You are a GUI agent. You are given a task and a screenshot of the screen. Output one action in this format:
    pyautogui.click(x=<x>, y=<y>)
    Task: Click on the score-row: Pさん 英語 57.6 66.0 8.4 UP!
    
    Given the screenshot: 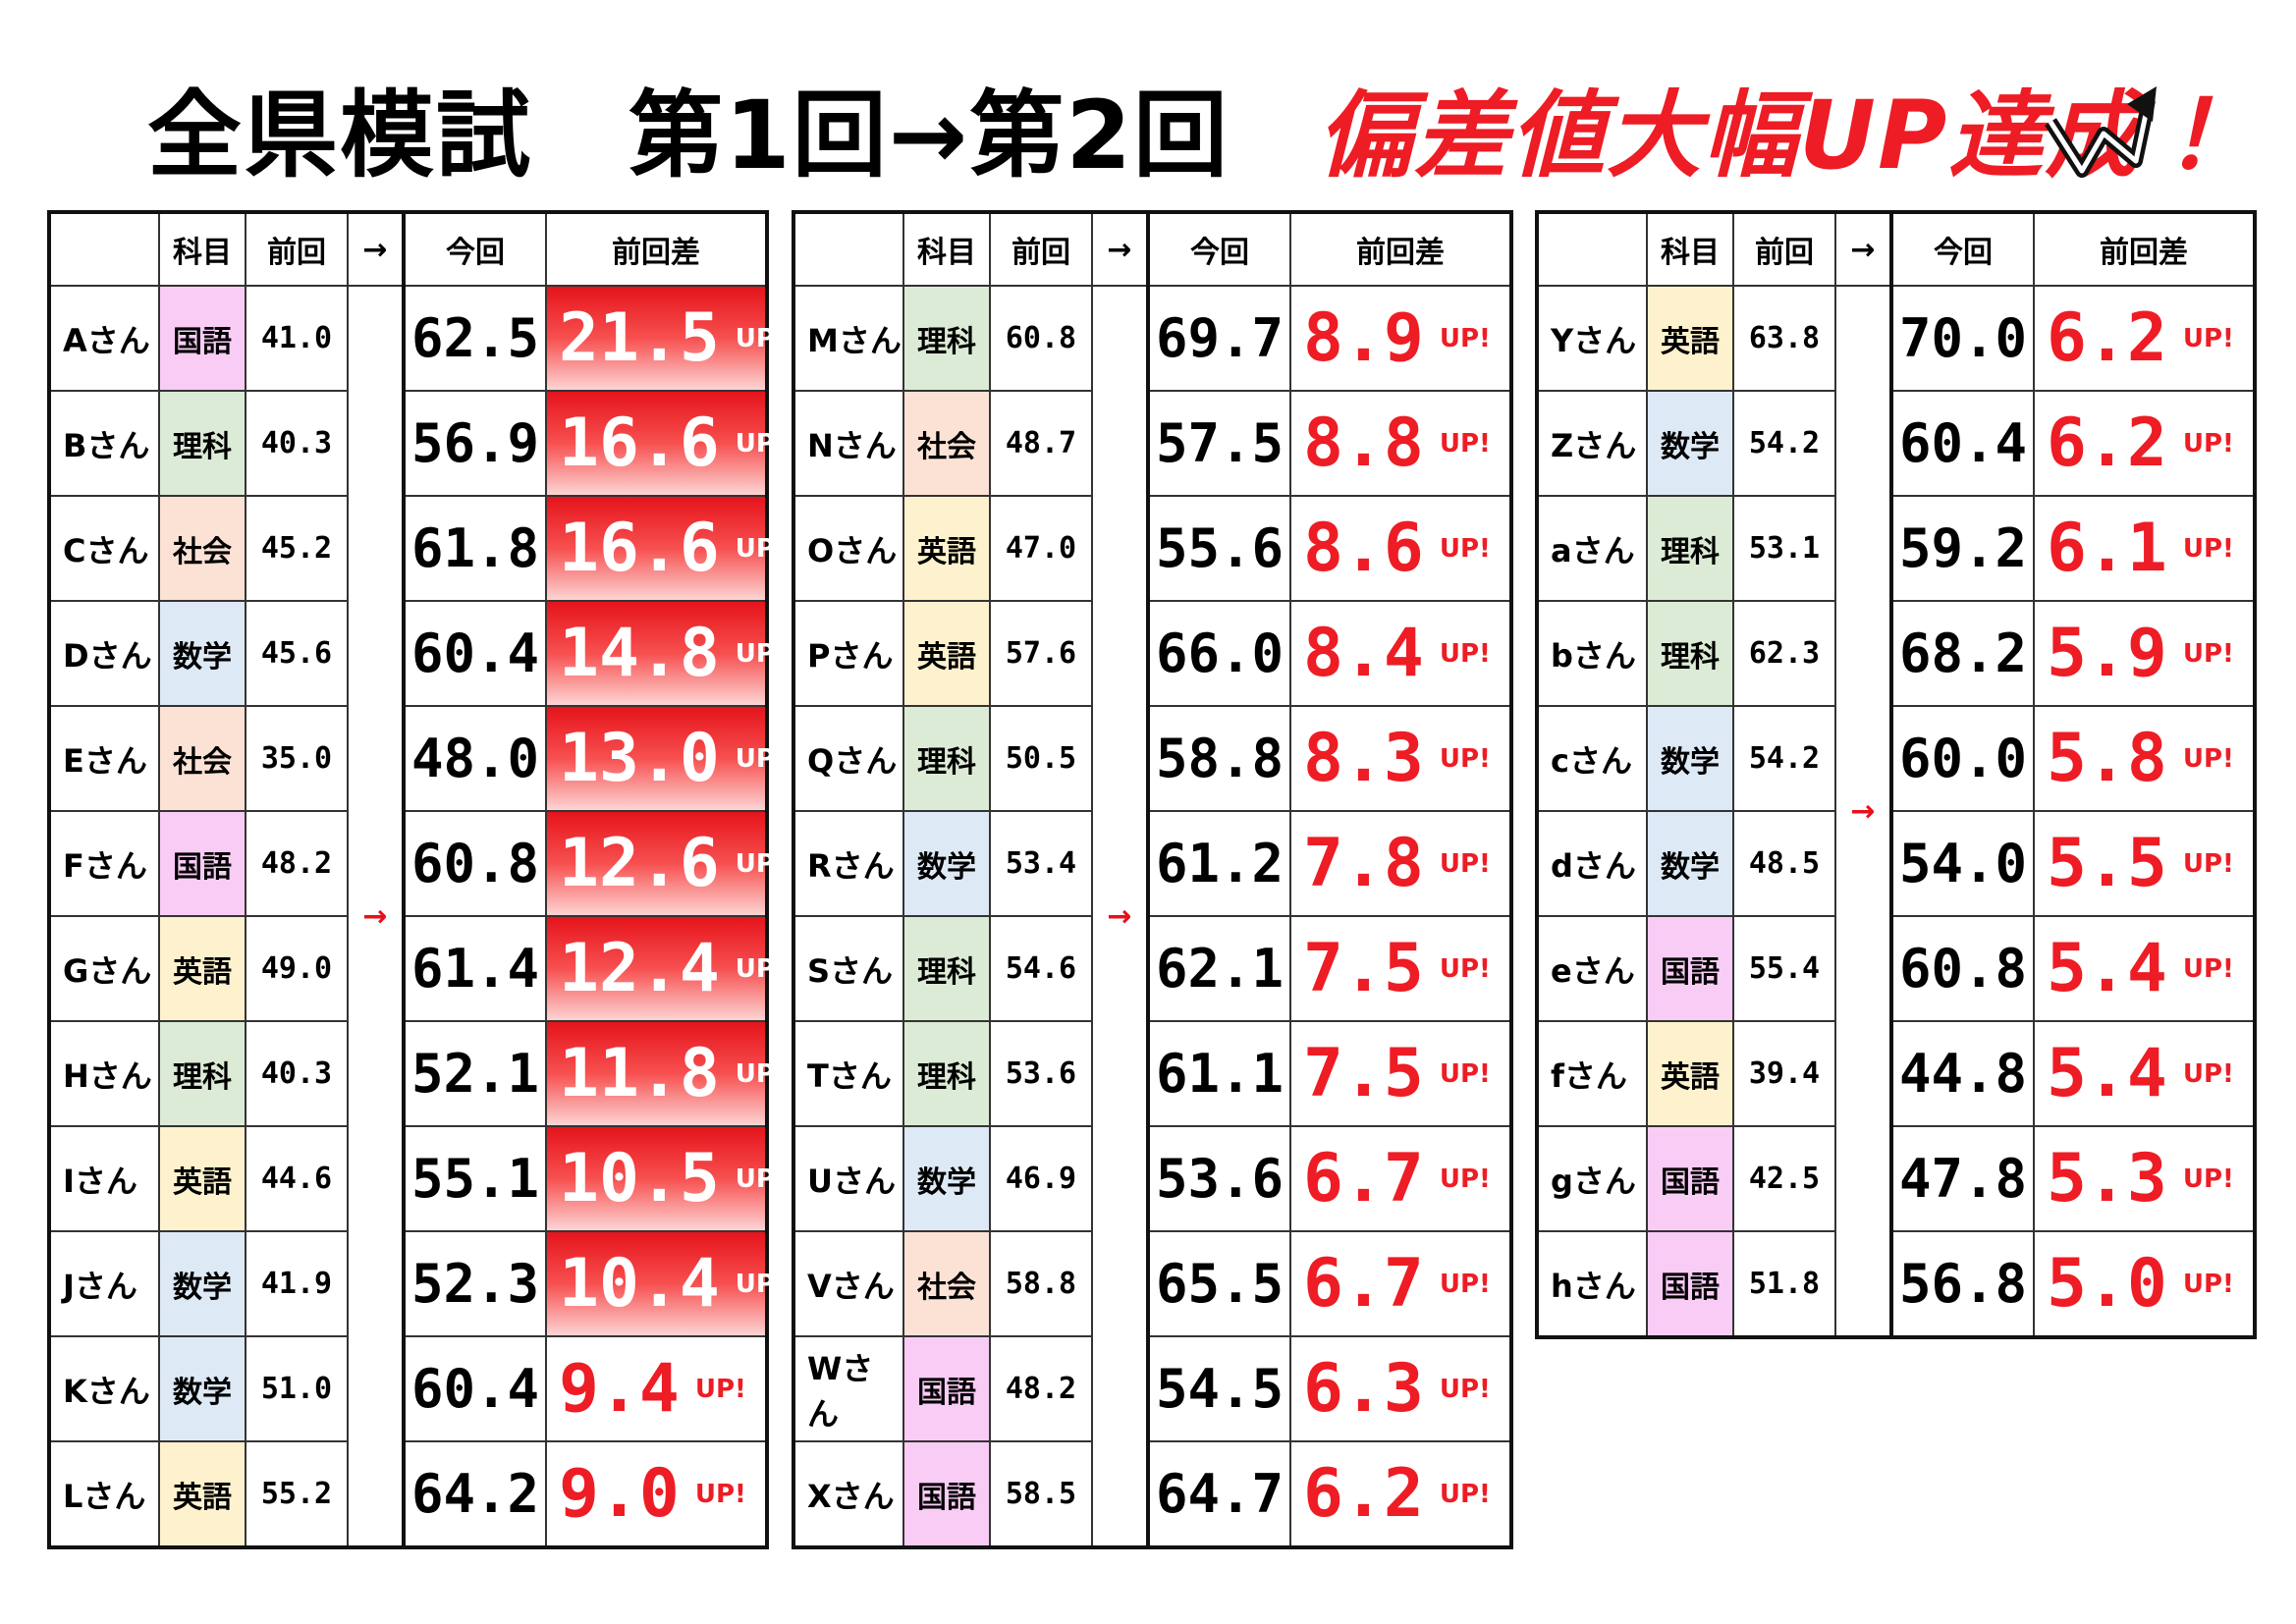 What is the action you would take?
    pyautogui.click(x=1152, y=653)
    